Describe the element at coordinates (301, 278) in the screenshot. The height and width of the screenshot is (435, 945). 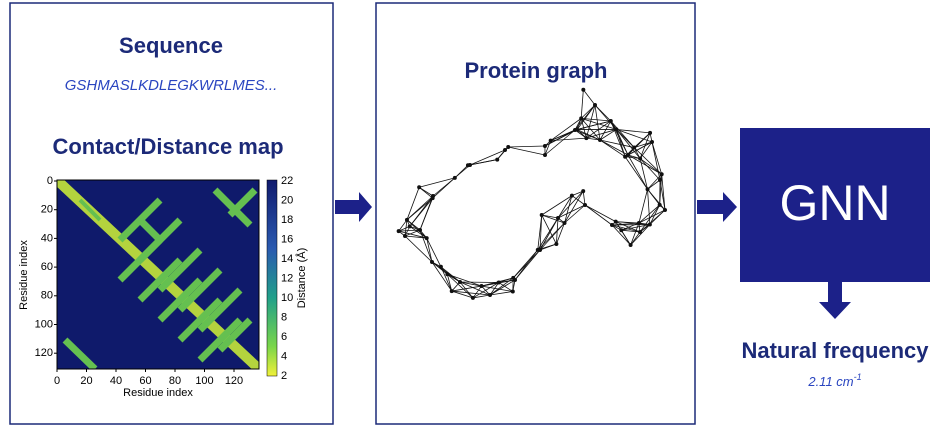
I see `colorbar-label: Distance (Å)` at that location.